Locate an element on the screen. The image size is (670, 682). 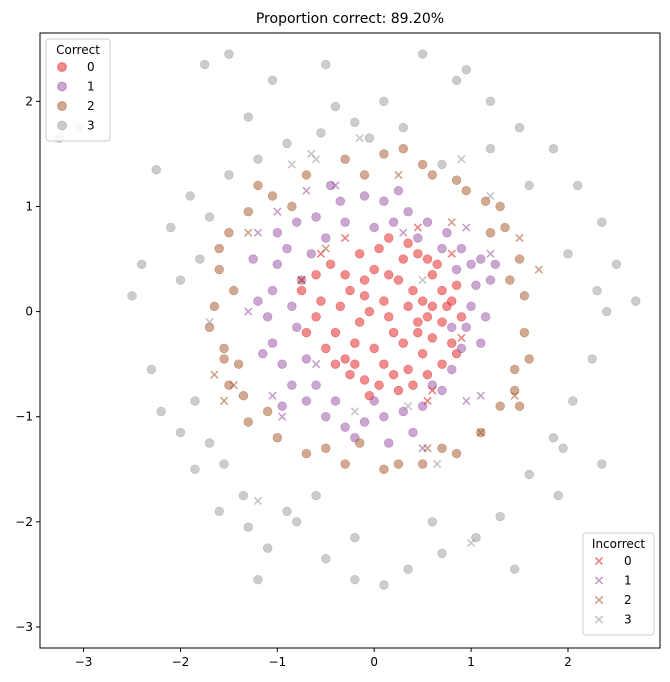
legend-label: 0 is located at coordinates (91, 67).